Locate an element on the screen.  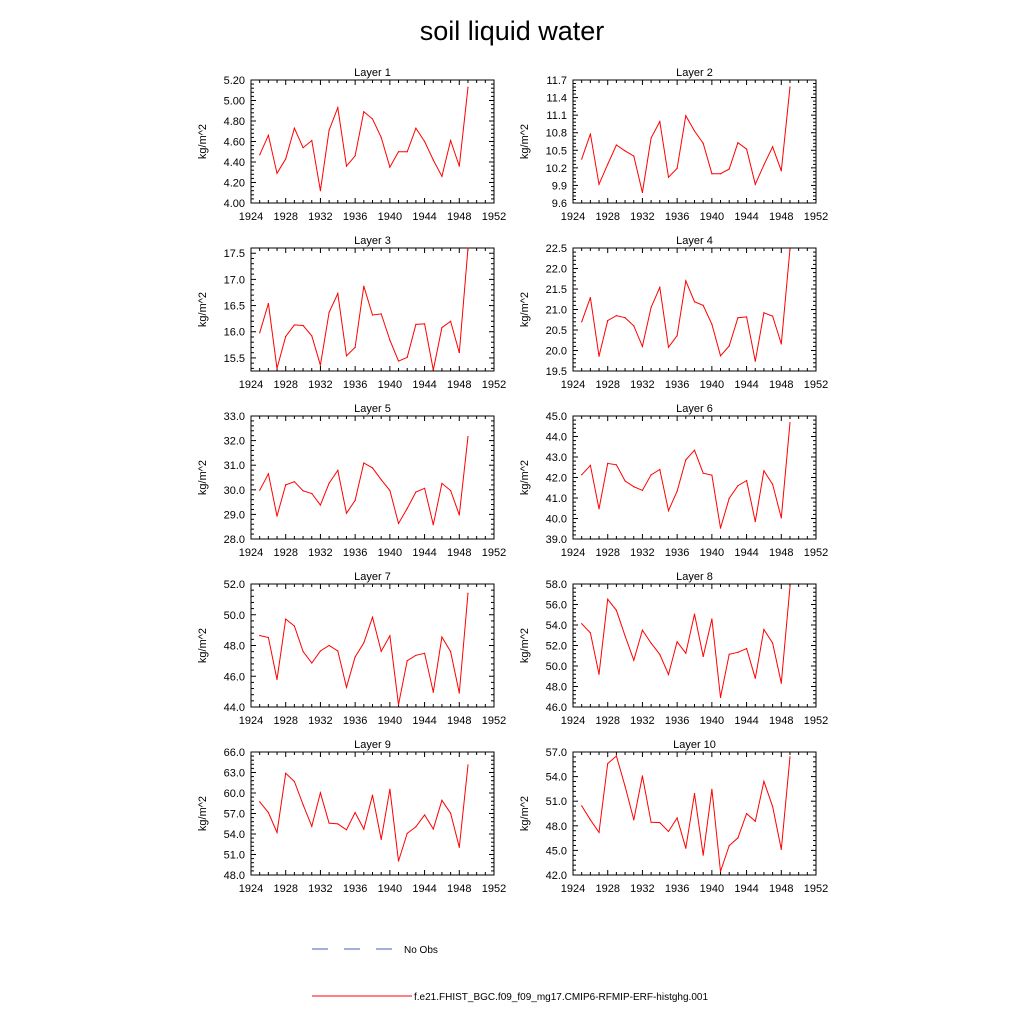
y-tick-label: 45.0 is located at coordinates (556, 417).